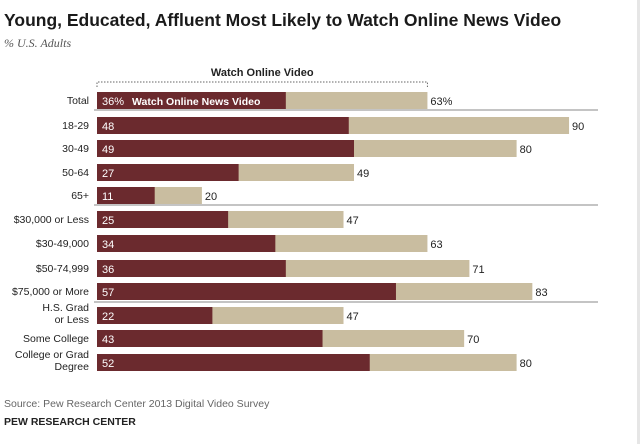 This screenshot has width=640, height=444. What do you see at coordinates (51, 220) in the screenshot?
I see `category-label: $30,000 or Less` at bounding box center [51, 220].